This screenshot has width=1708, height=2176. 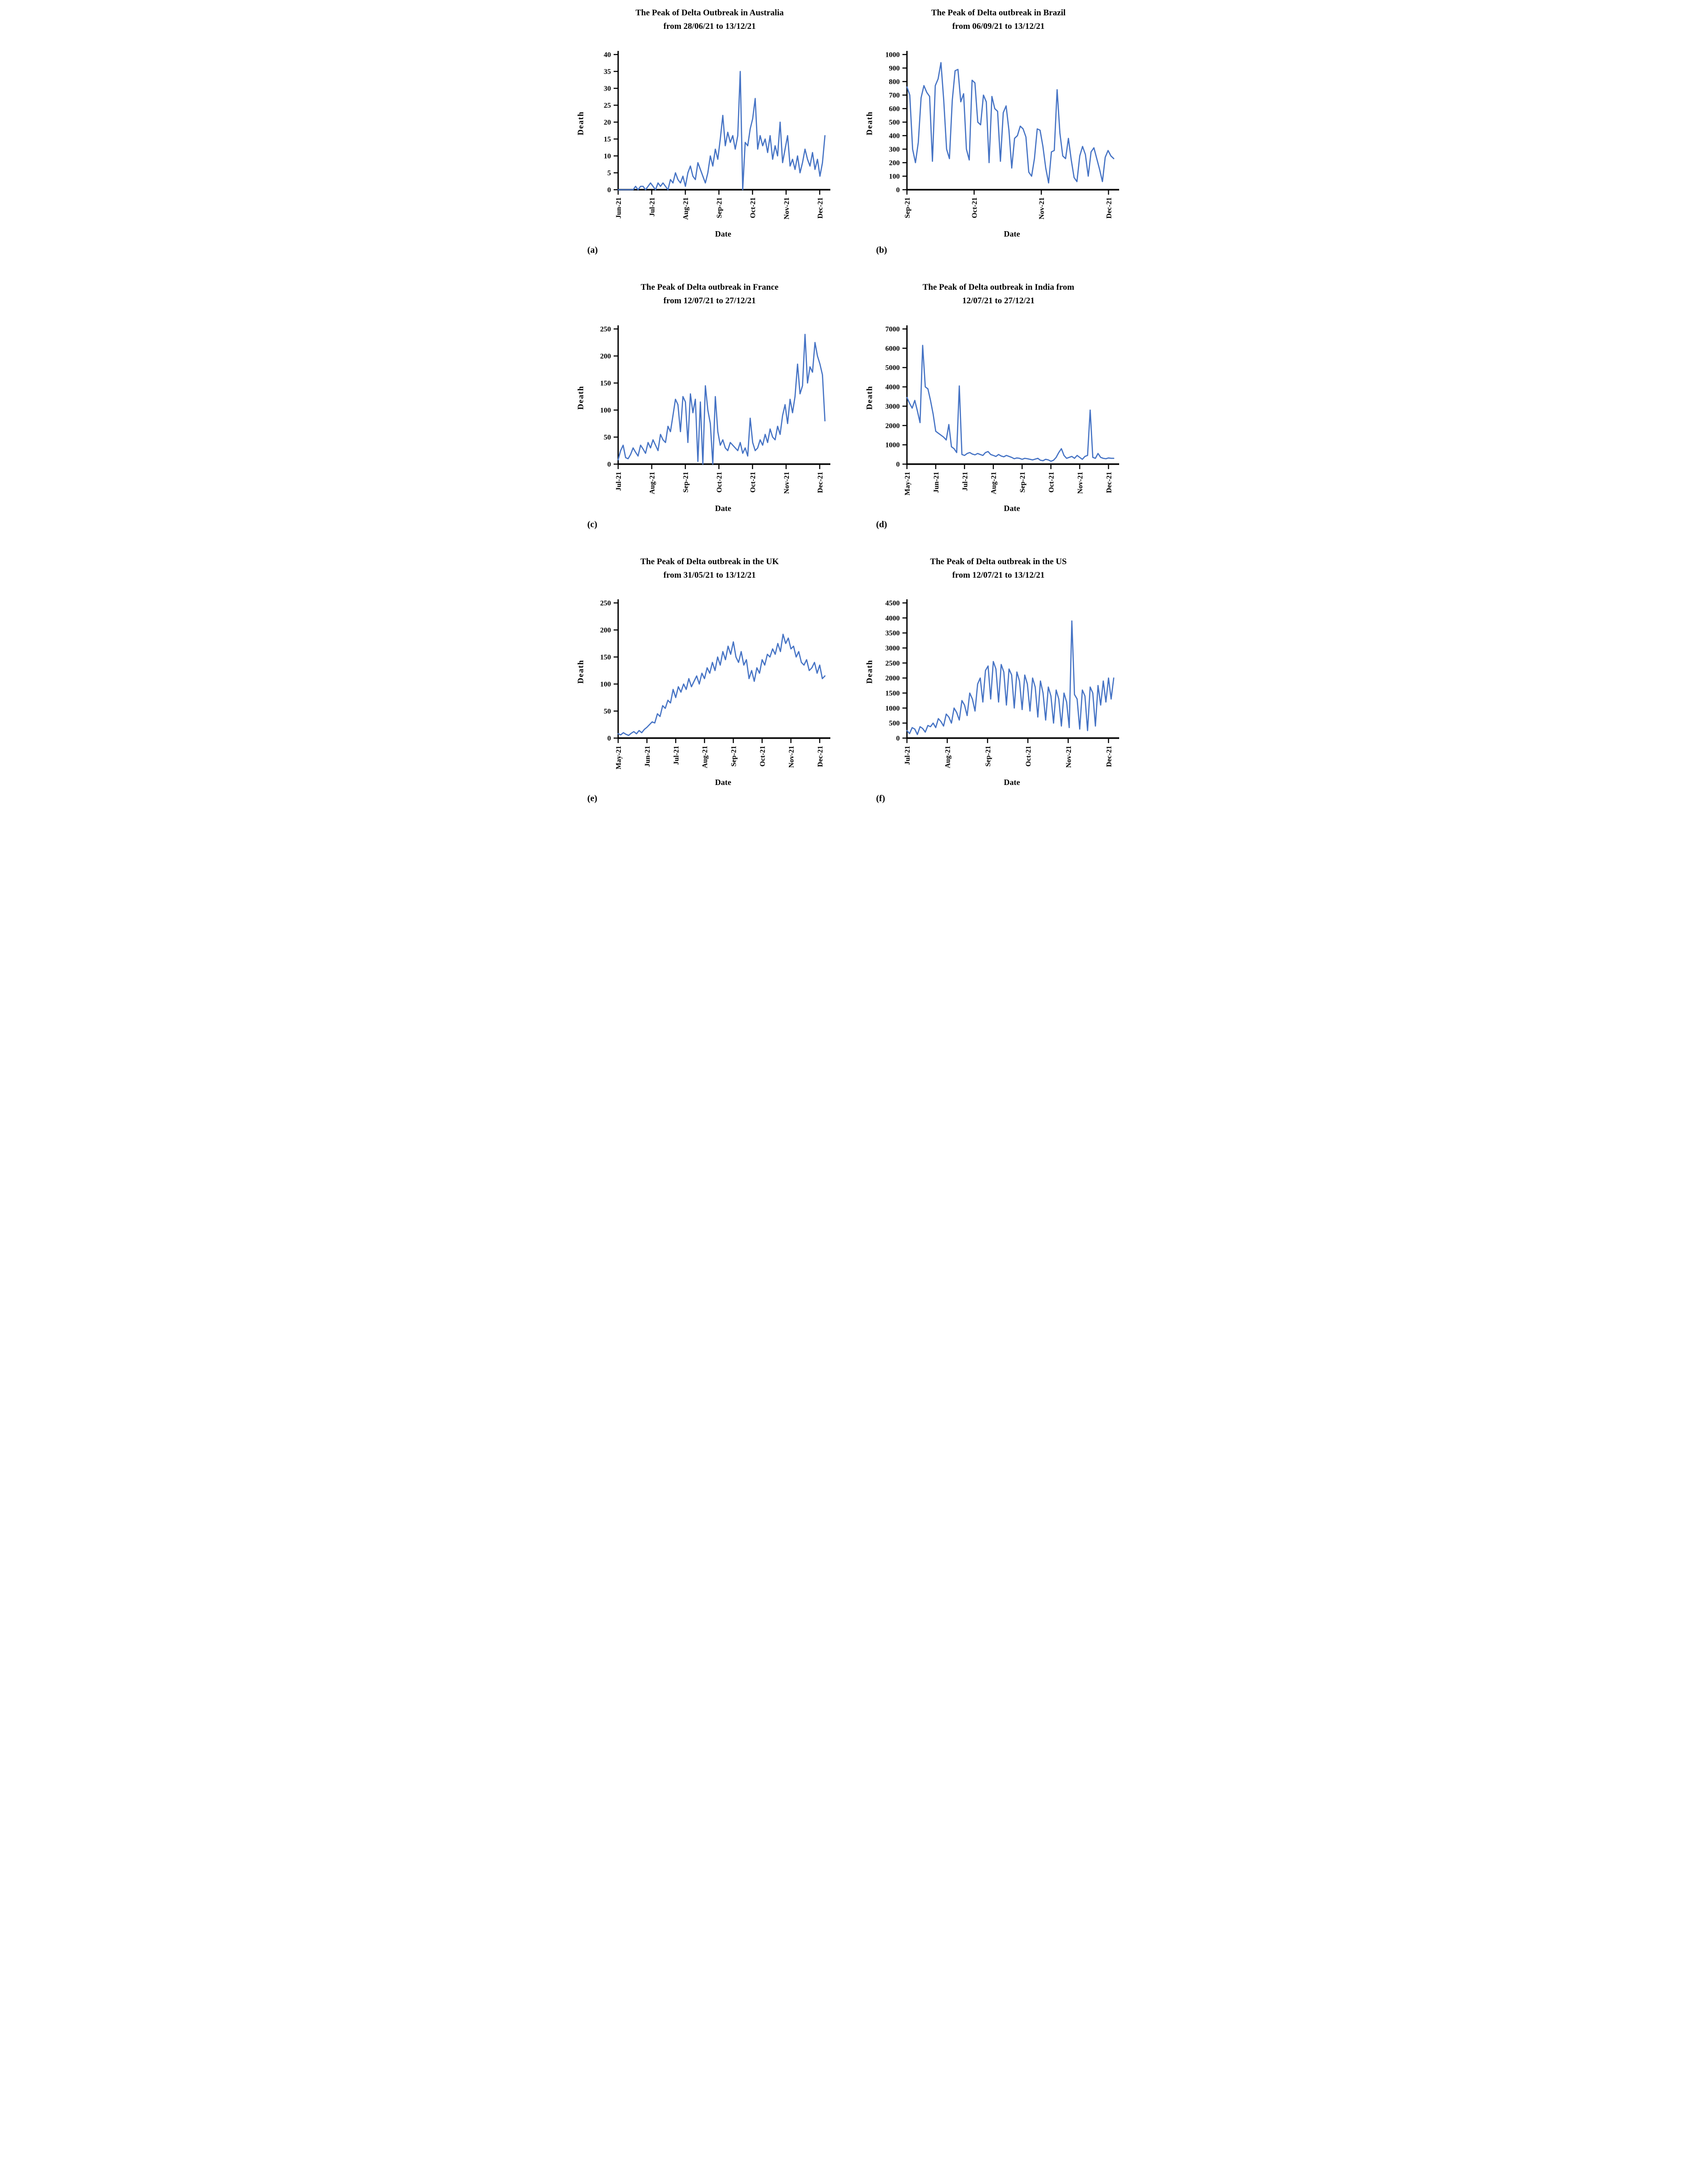 What do you see at coordinates (999, 13) in the screenshot?
I see `chart-title-line1: The Peak of Delta outbreak in Brazil` at bounding box center [999, 13].